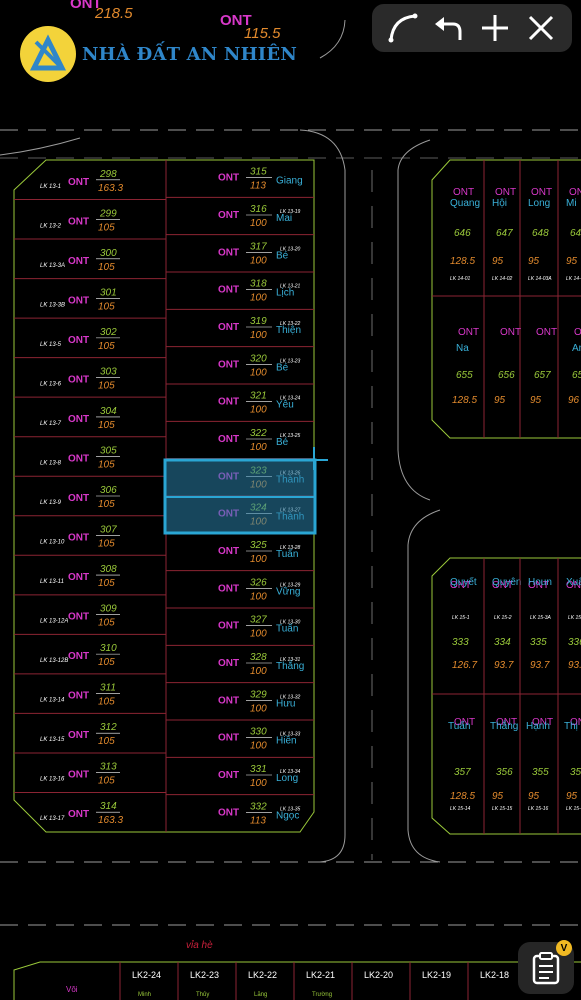 This screenshot has height=1000, width=581. I want to click on lot-number: 657, so click(542, 375).